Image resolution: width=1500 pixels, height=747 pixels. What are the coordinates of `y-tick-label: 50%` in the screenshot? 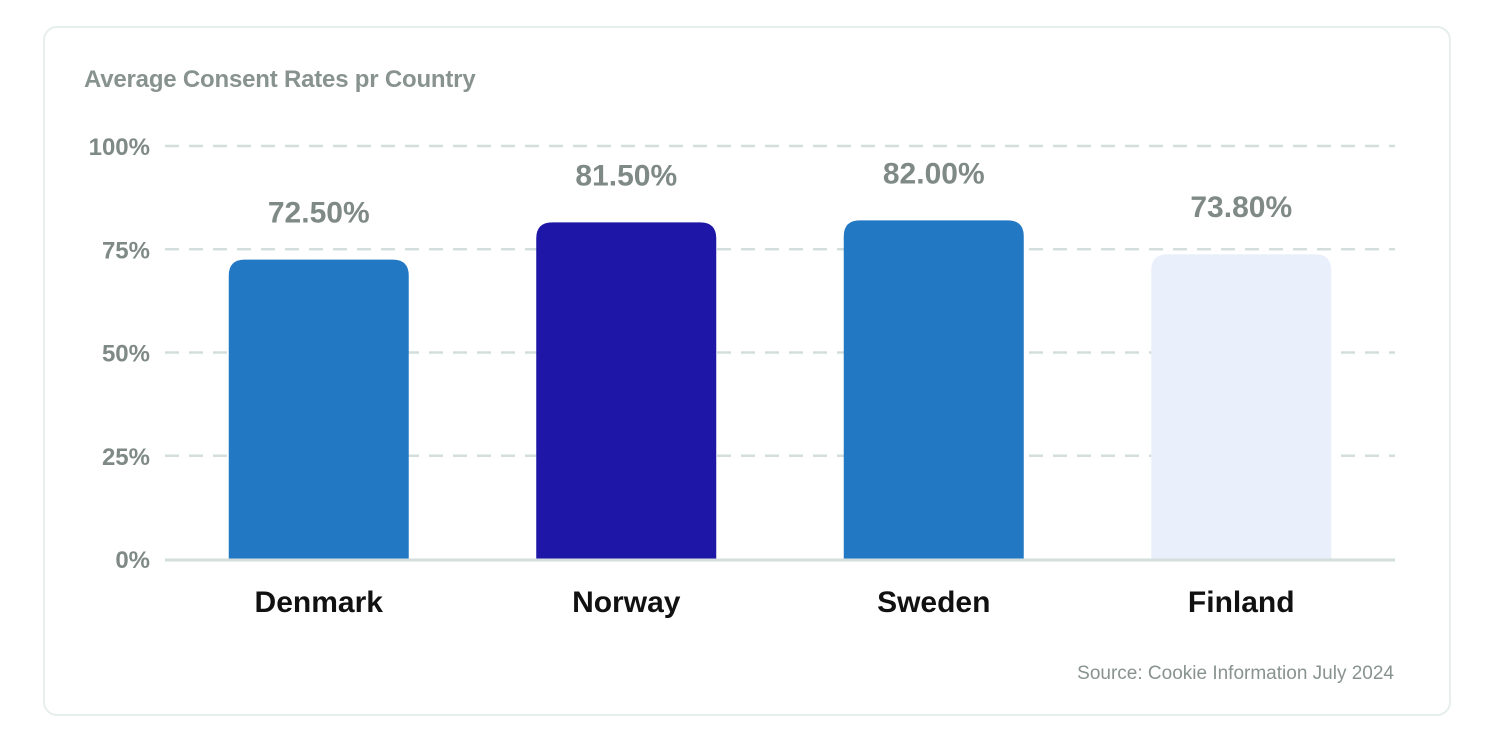 It's located at (126, 354).